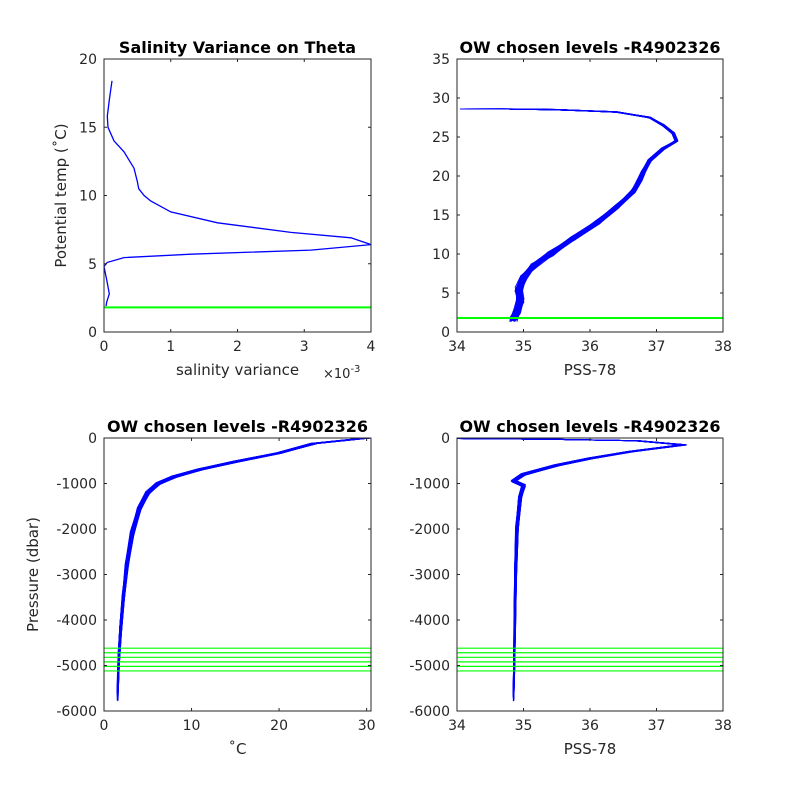 This screenshot has height=800, width=800. Describe the element at coordinates (524, 347) in the screenshot. I see `x-tick-label: 35` at that location.